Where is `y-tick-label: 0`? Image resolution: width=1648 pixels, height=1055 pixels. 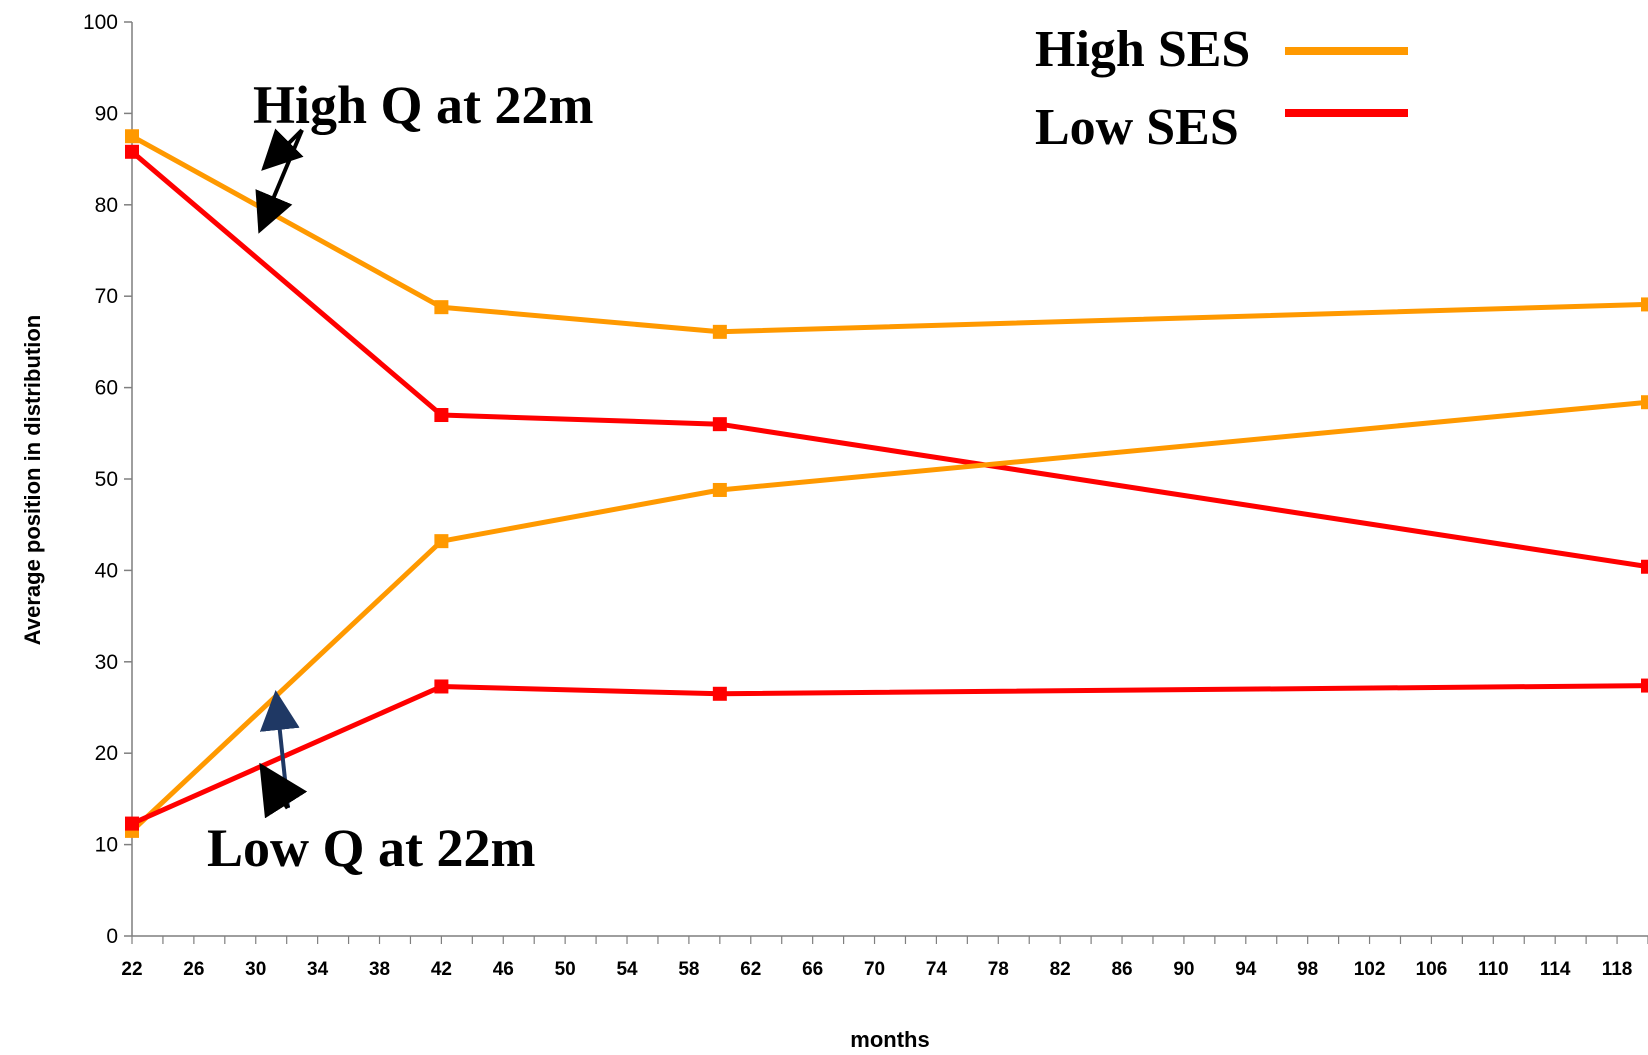 y-tick-label: 0 is located at coordinates (112, 936).